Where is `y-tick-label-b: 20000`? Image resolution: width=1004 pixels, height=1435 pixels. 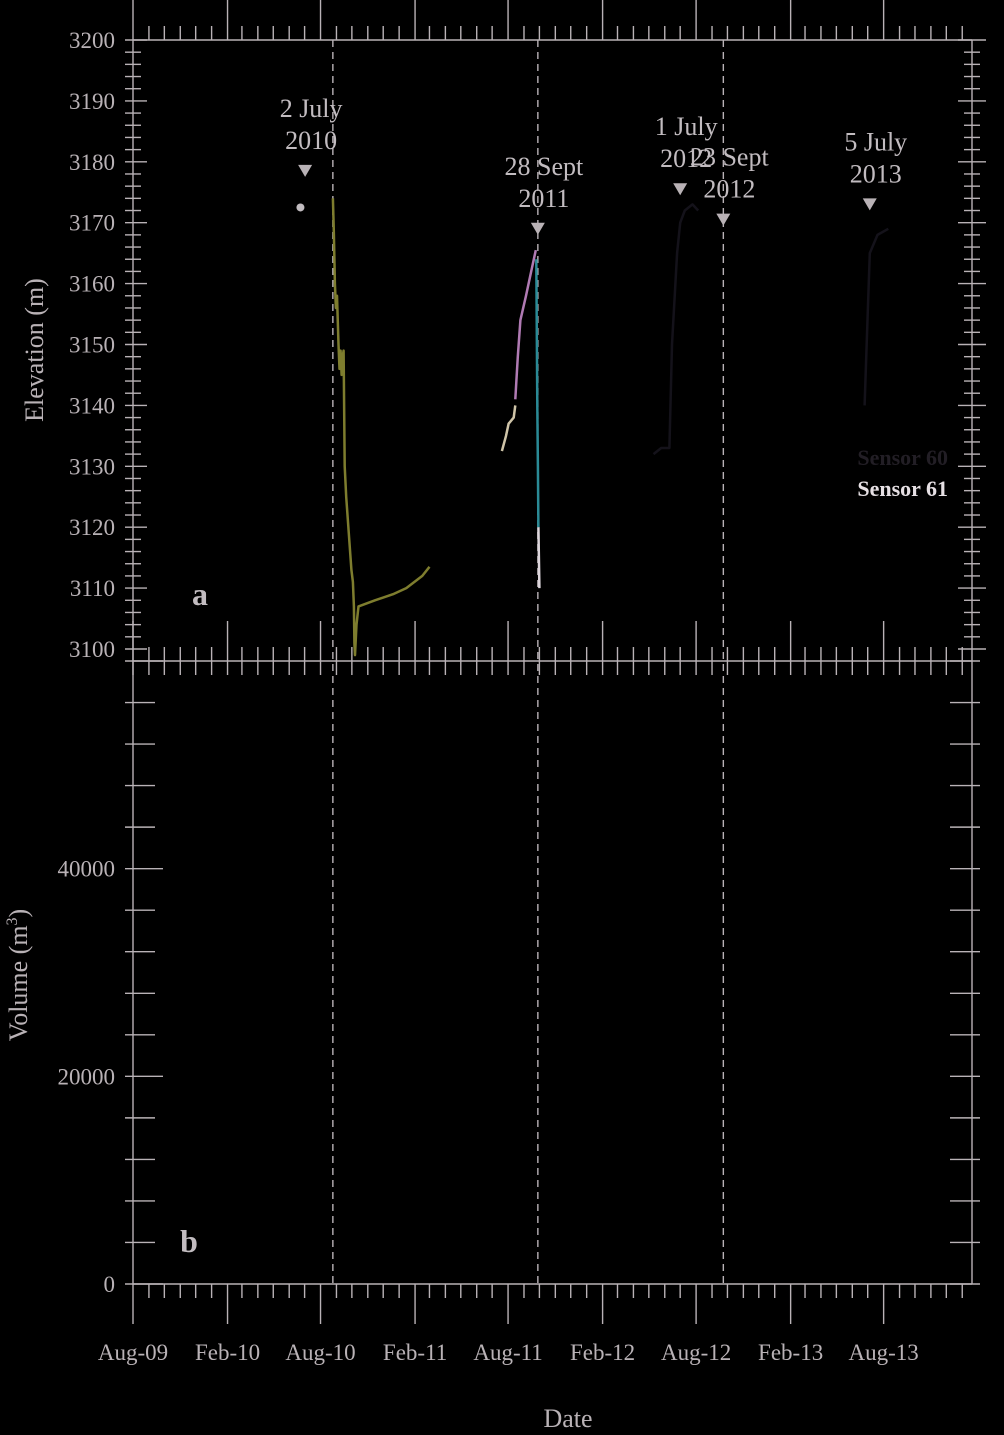
y-tick-label-b: 20000 is located at coordinates (87, 1076).